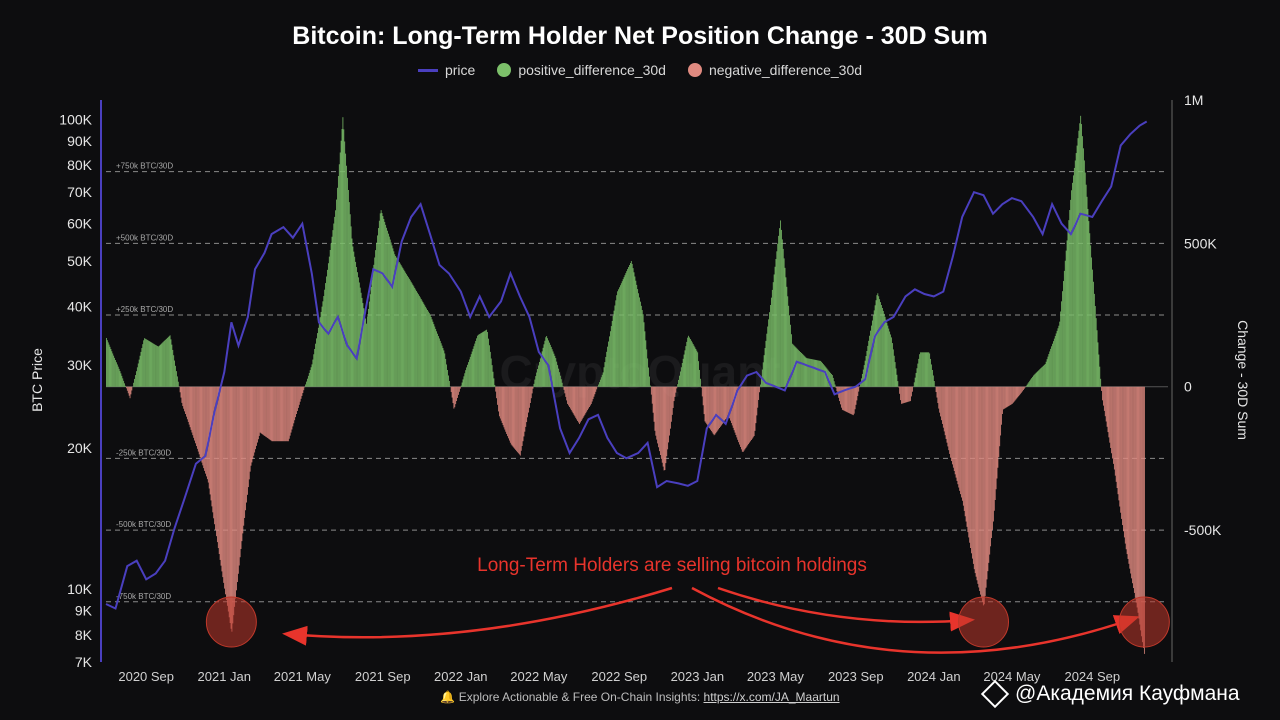 The height and width of the screenshot is (720, 1280). I want to click on x-tick-label: 2022 Jan, so click(461, 676).